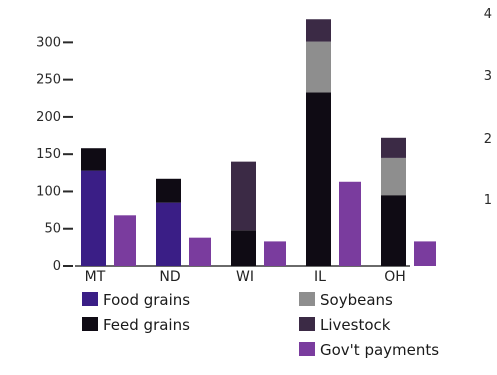 The width and height of the screenshot is (497, 375). Describe the element at coordinates (146, 325) in the screenshot. I see `legend-label: Feed grains` at that location.